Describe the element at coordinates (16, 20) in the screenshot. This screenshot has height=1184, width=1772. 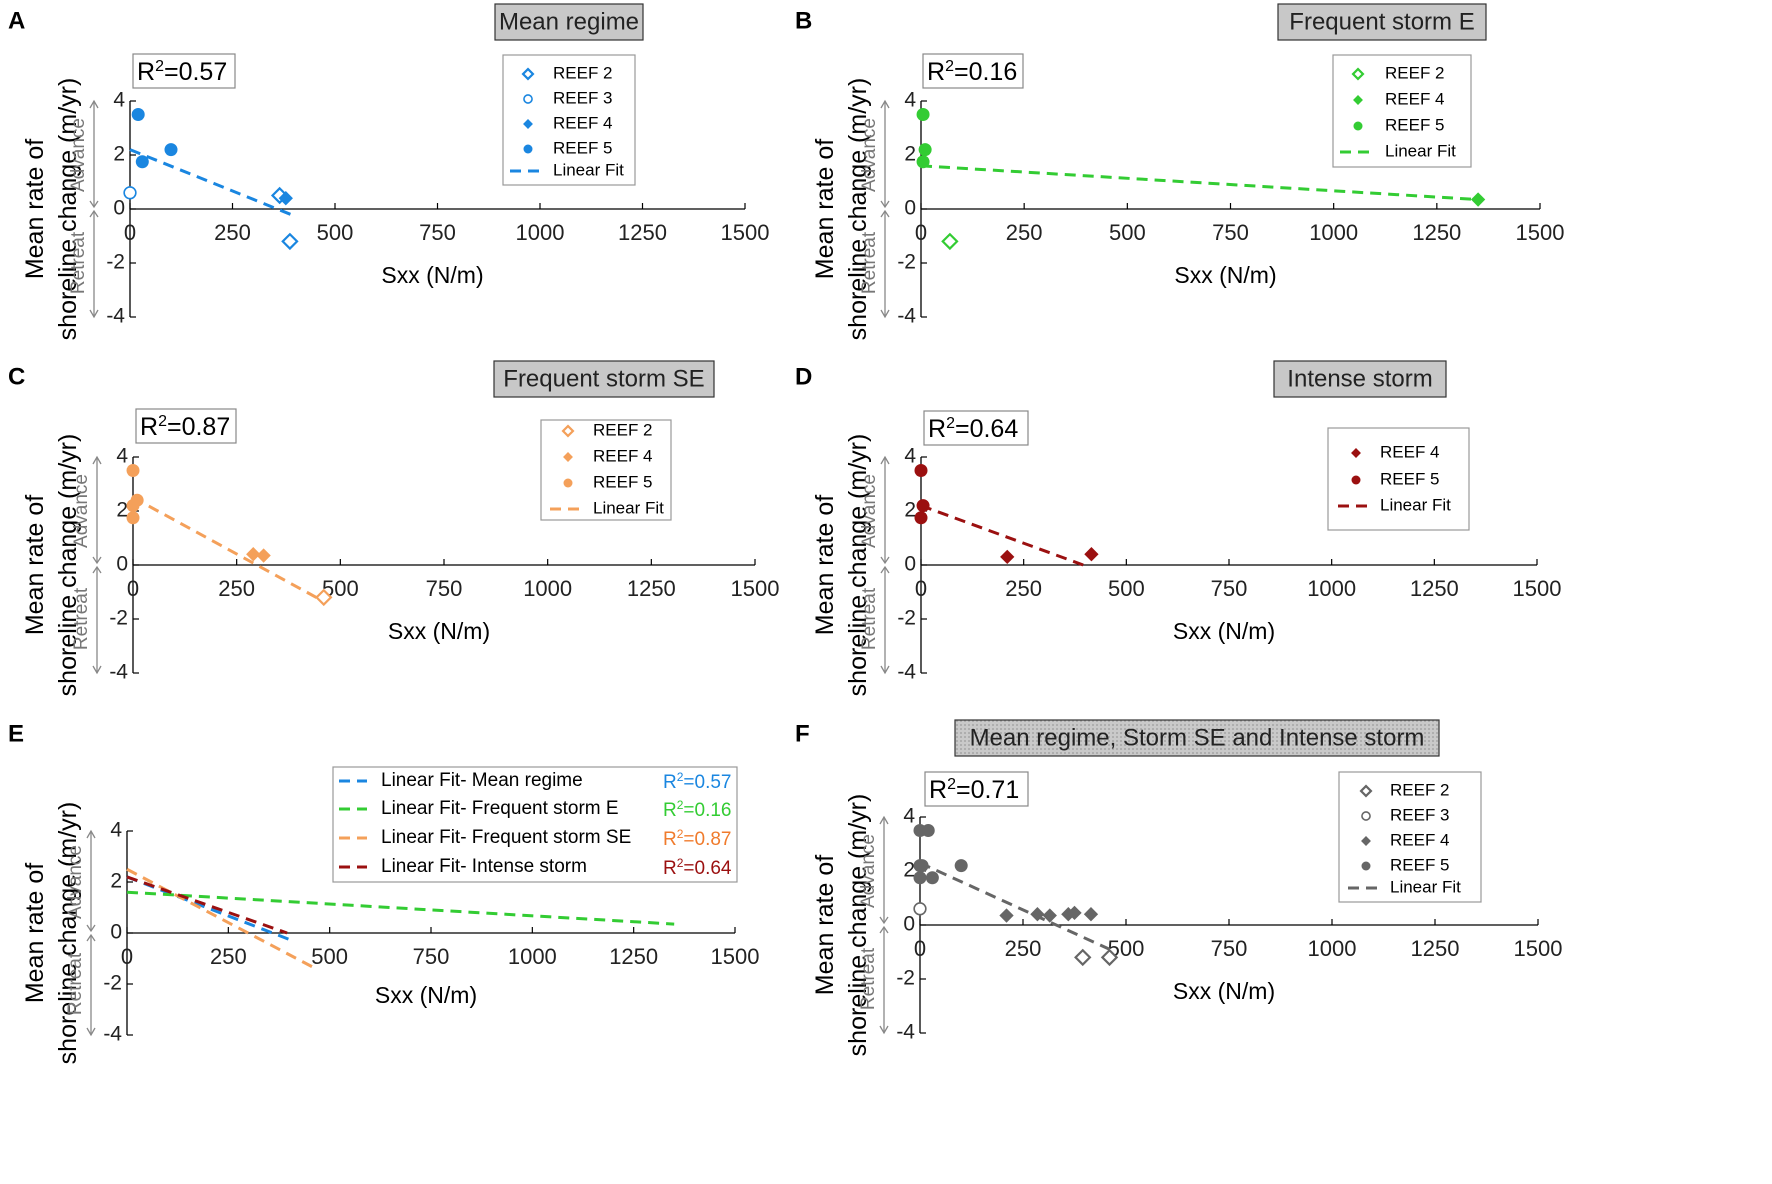
I see `panel-letter: A` at that location.